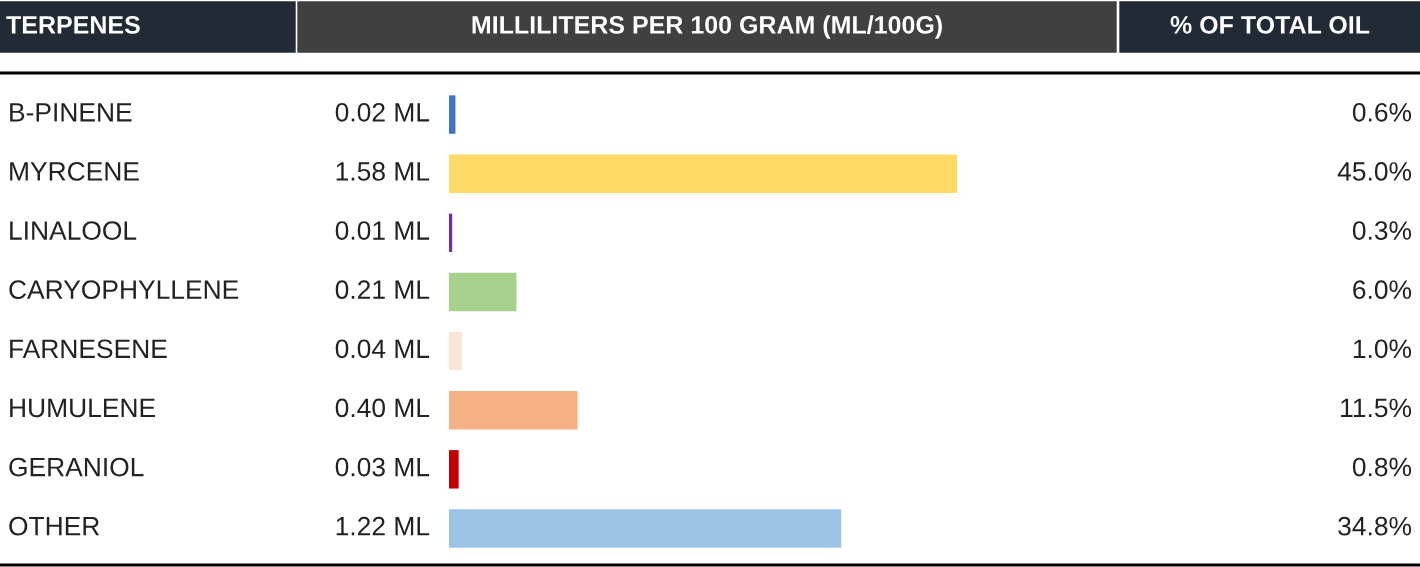  What do you see at coordinates (1382, 290) in the screenshot?
I see `text: 6.0%` at bounding box center [1382, 290].